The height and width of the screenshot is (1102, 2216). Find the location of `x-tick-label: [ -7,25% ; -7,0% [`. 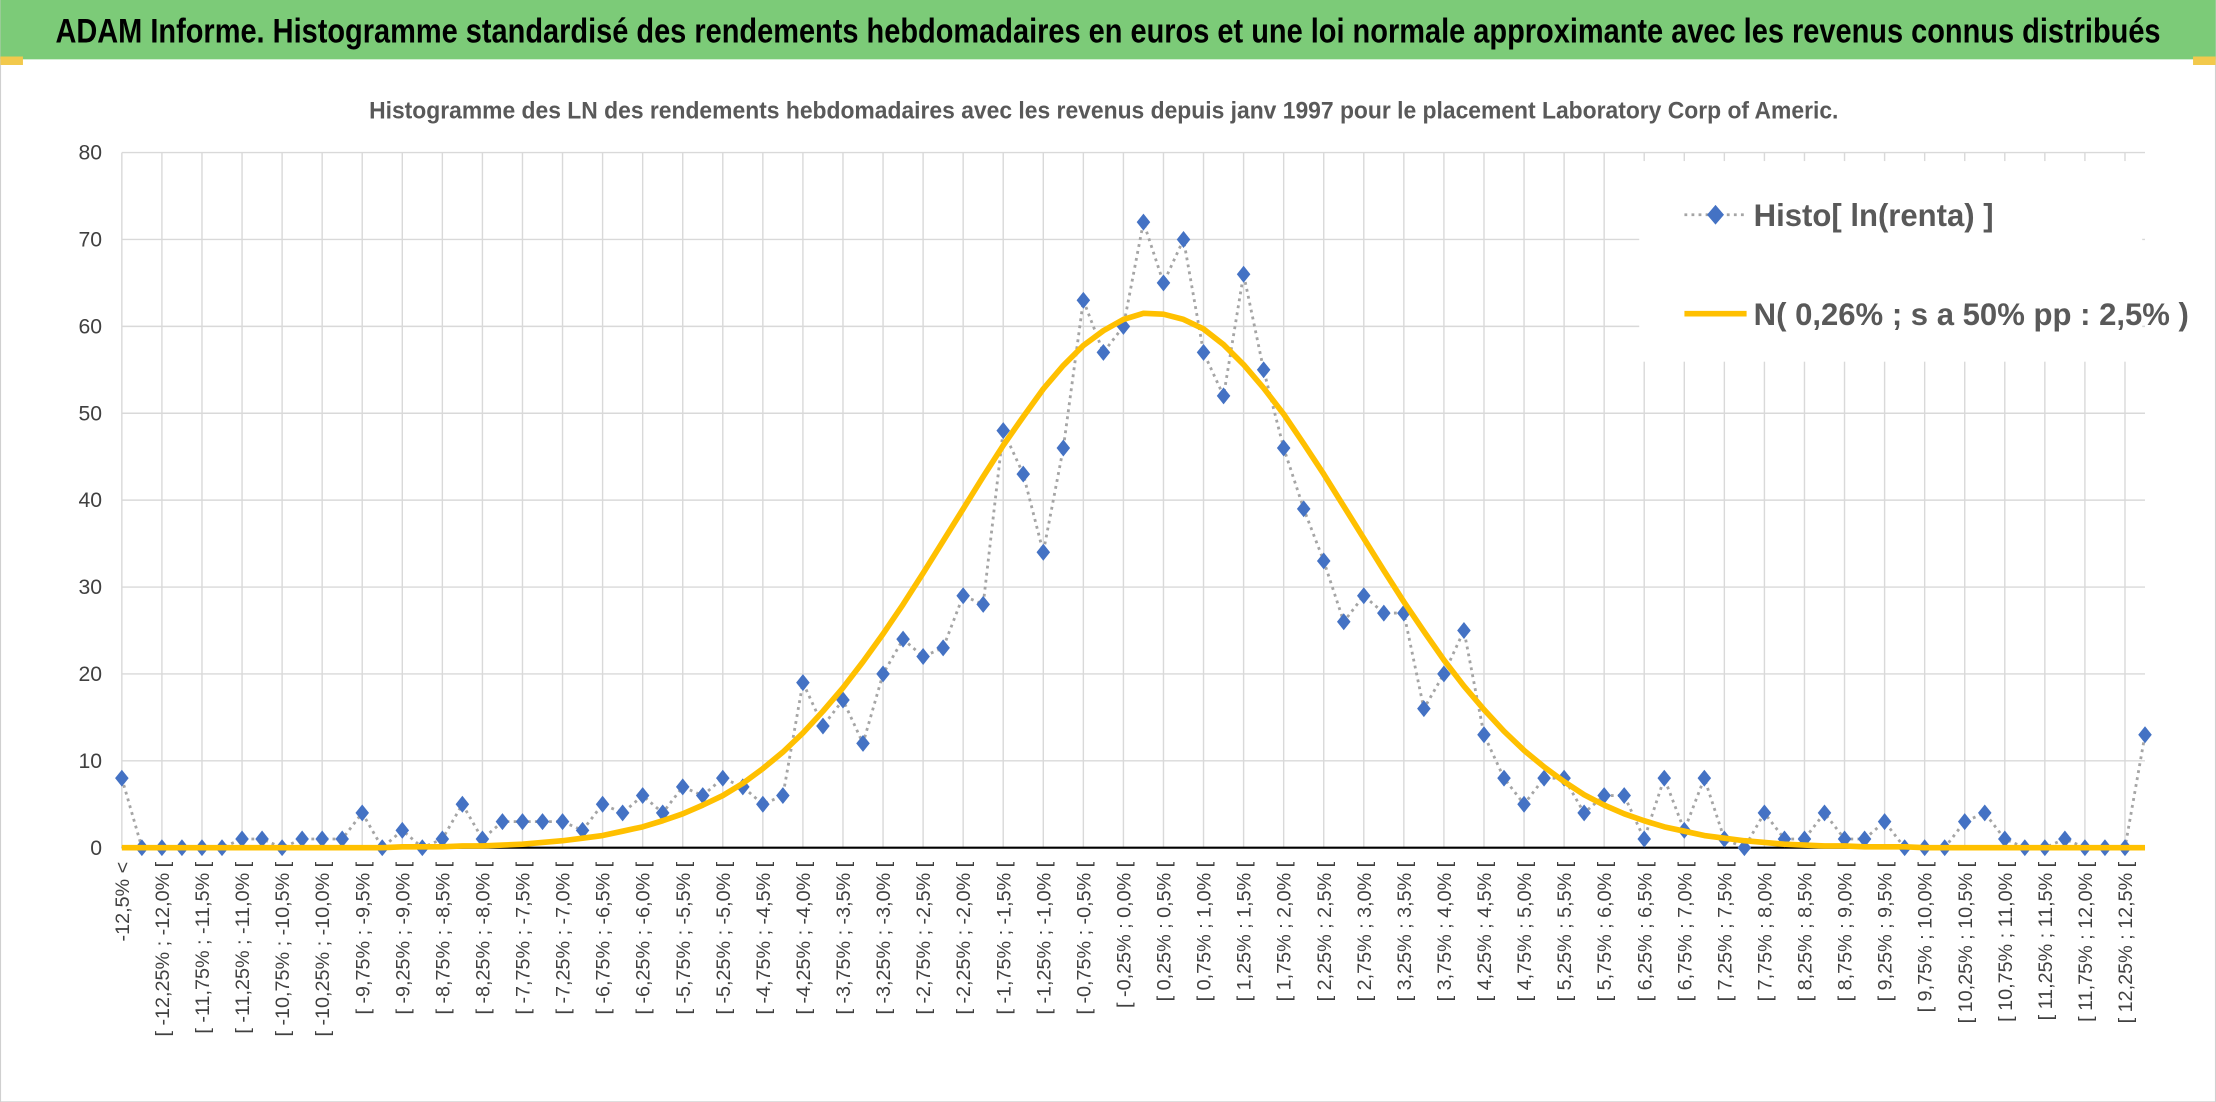

x-tick-label: [ -7,25% ; -7,0% [ is located at coordinates (564, 937).